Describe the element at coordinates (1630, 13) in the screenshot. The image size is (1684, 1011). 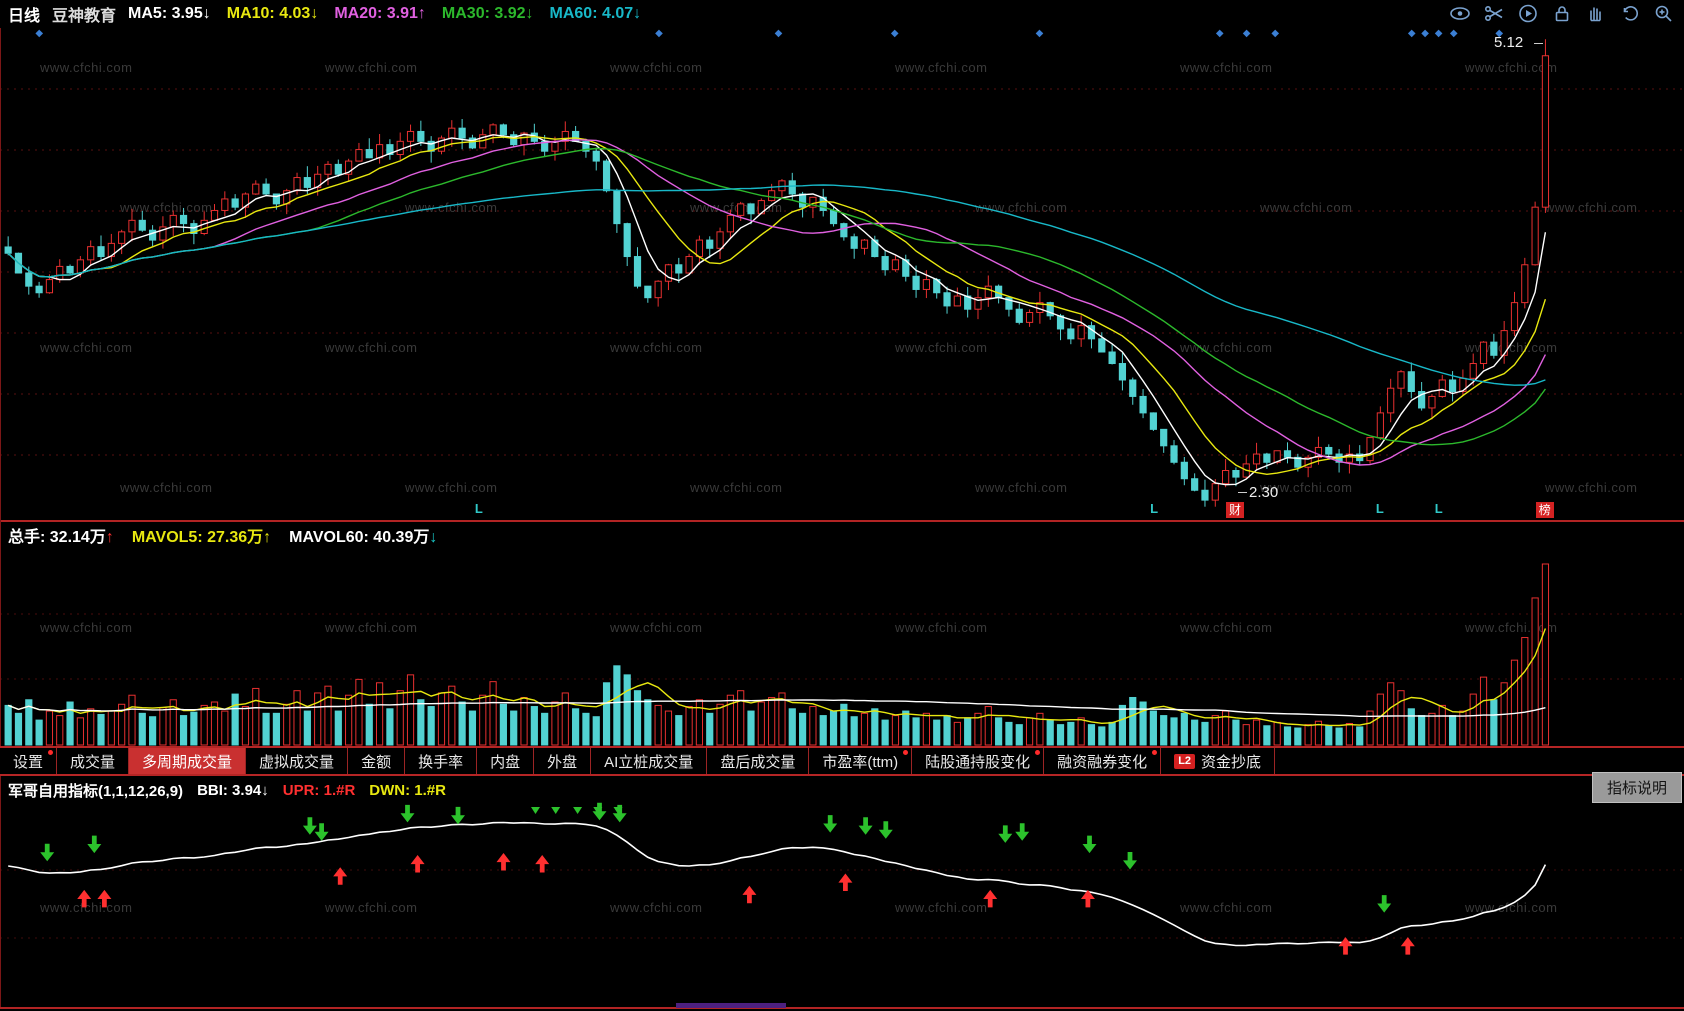
I see `undo-icon` at that location.